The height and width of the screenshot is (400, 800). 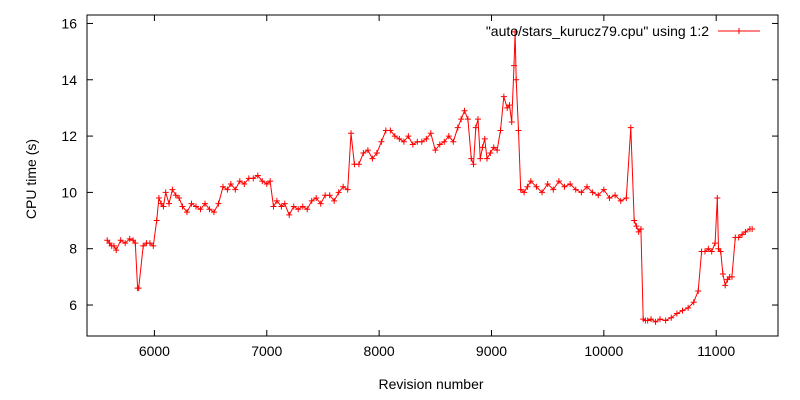 What do you see at coordinates (31, 179) in the screenshot?
I see `y-axis-label: CPU time (s)` at bounding box center [31, 179].